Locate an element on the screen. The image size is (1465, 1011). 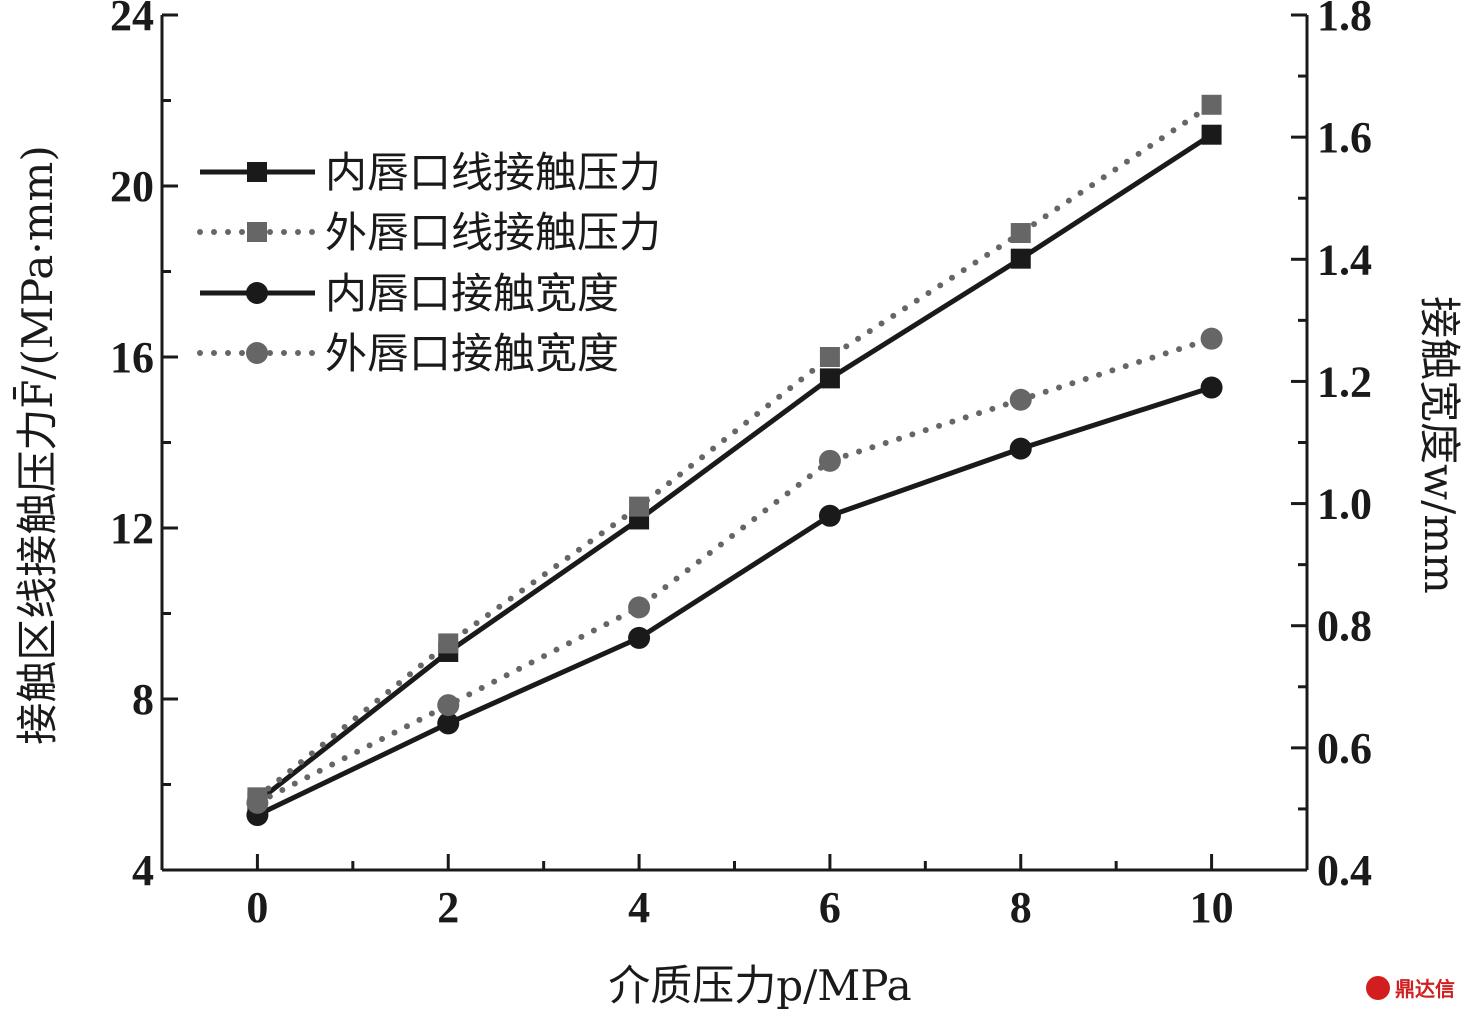
y-right-tick-label: 0.6 is located at coordinates (1344, 748).